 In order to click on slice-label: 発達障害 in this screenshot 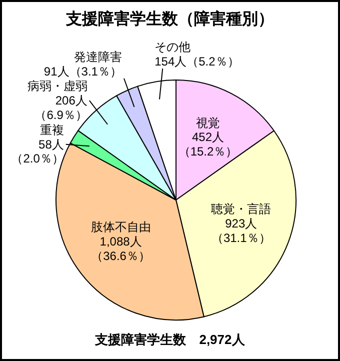, I will do `click(98, 57)`.